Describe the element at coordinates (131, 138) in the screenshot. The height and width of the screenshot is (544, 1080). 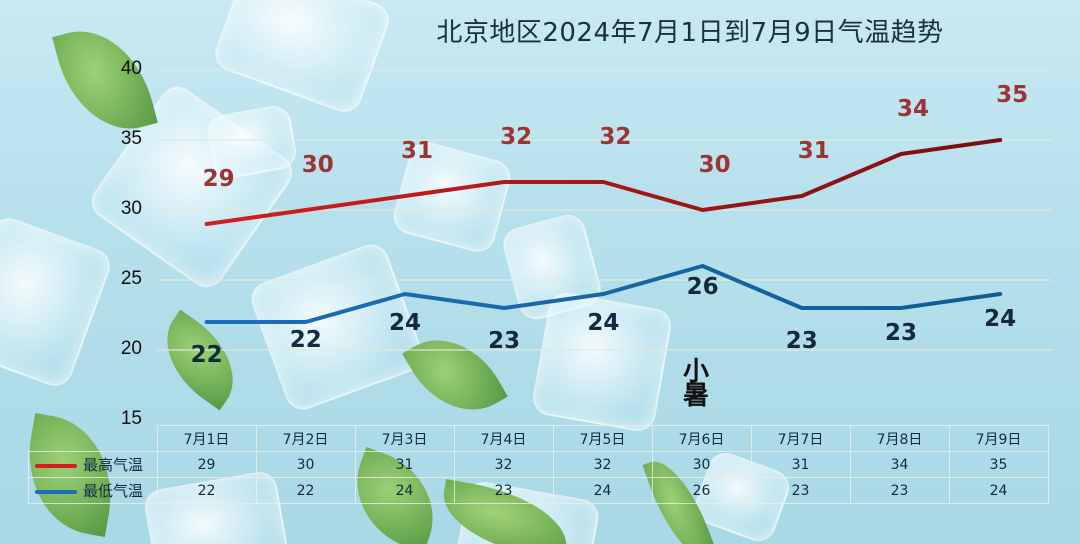
I see `y-tick-label: 35` at that location.